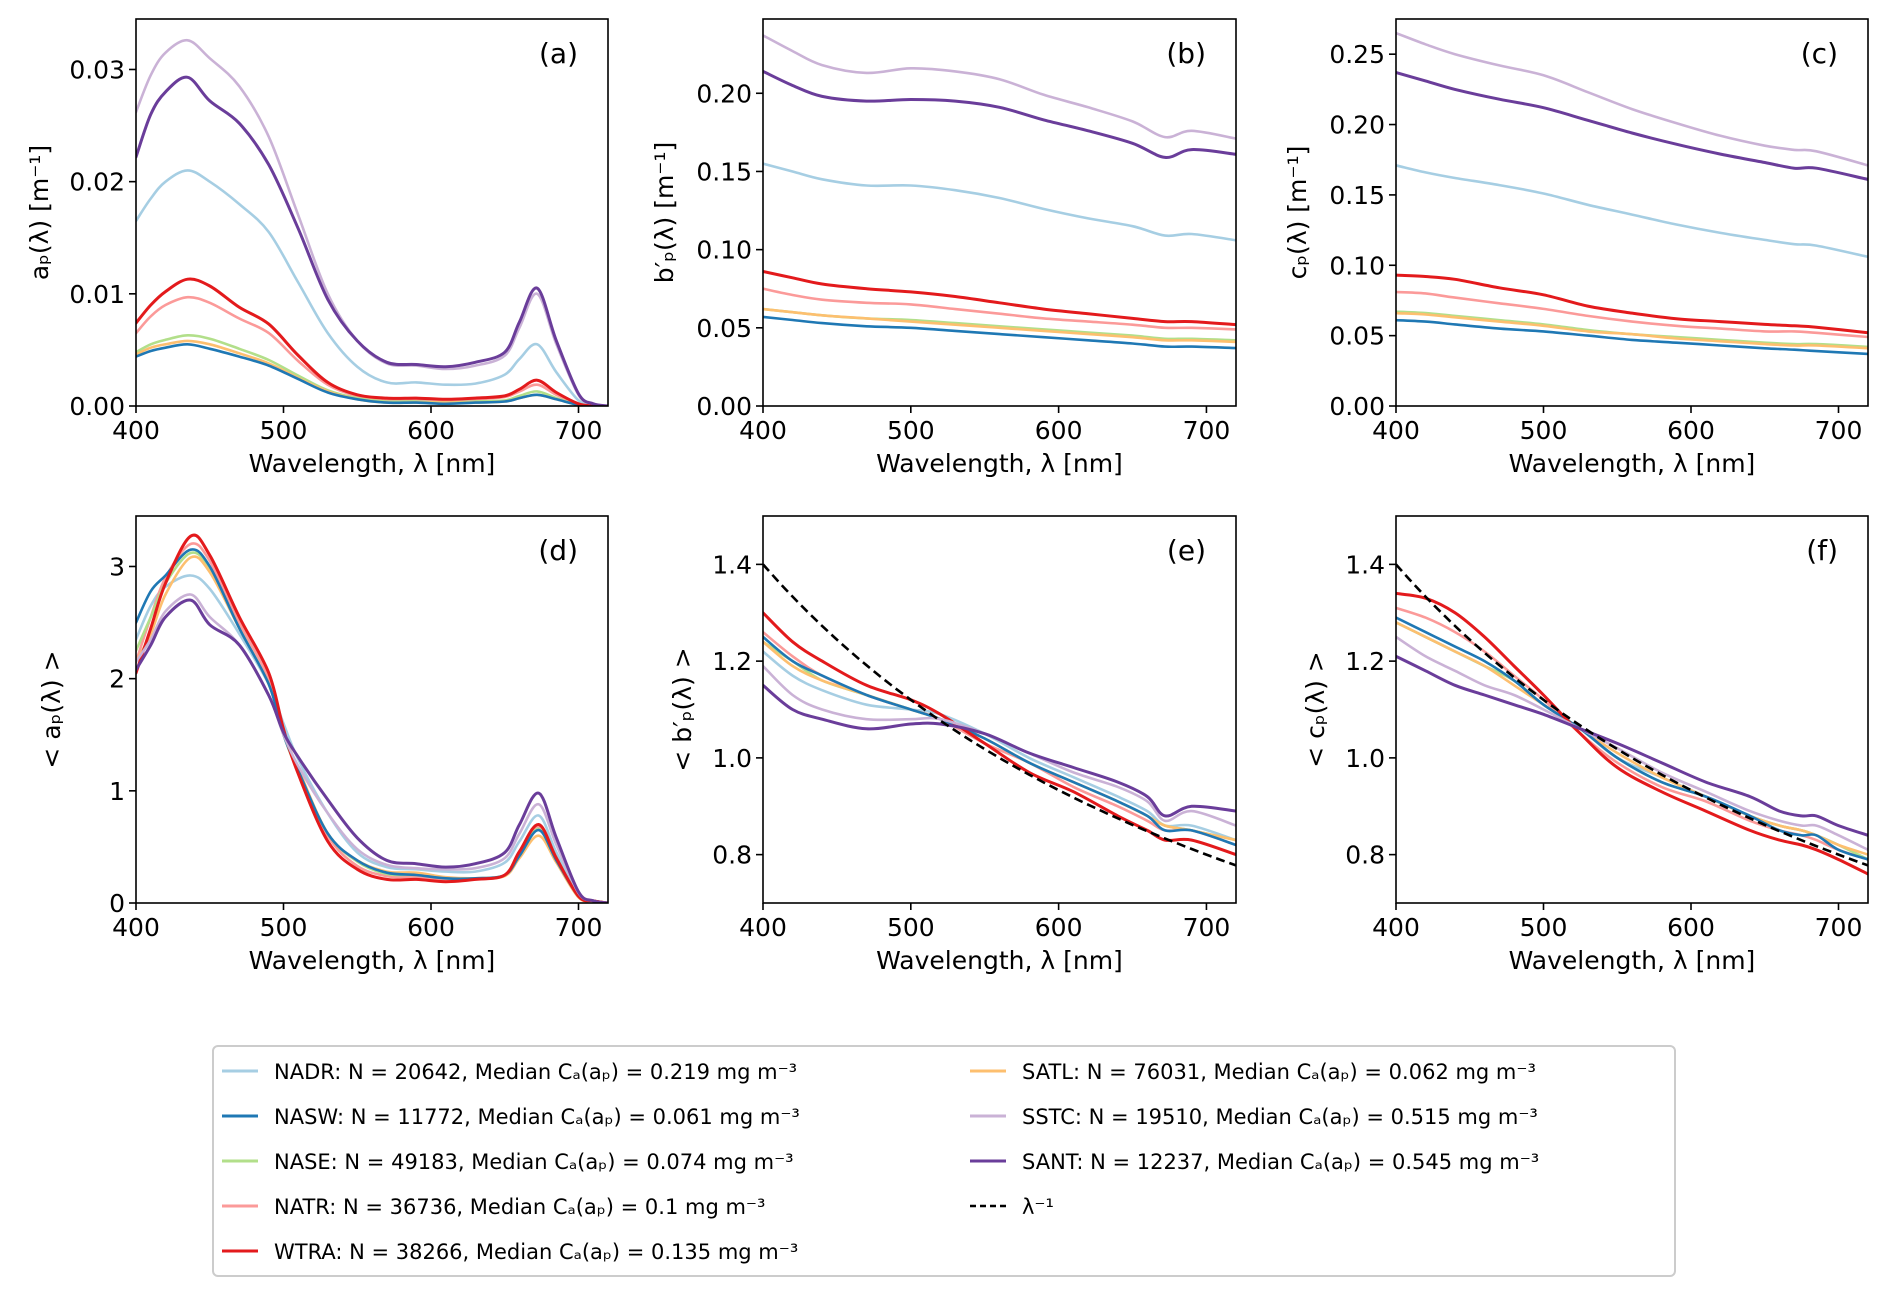 The width and height of the screenshot is (1892, 1292). What do you see at coordinates (1357, 54) in the screenshot?
I see `y-tick-label: 0.25` at bounding box center [1357, 54].